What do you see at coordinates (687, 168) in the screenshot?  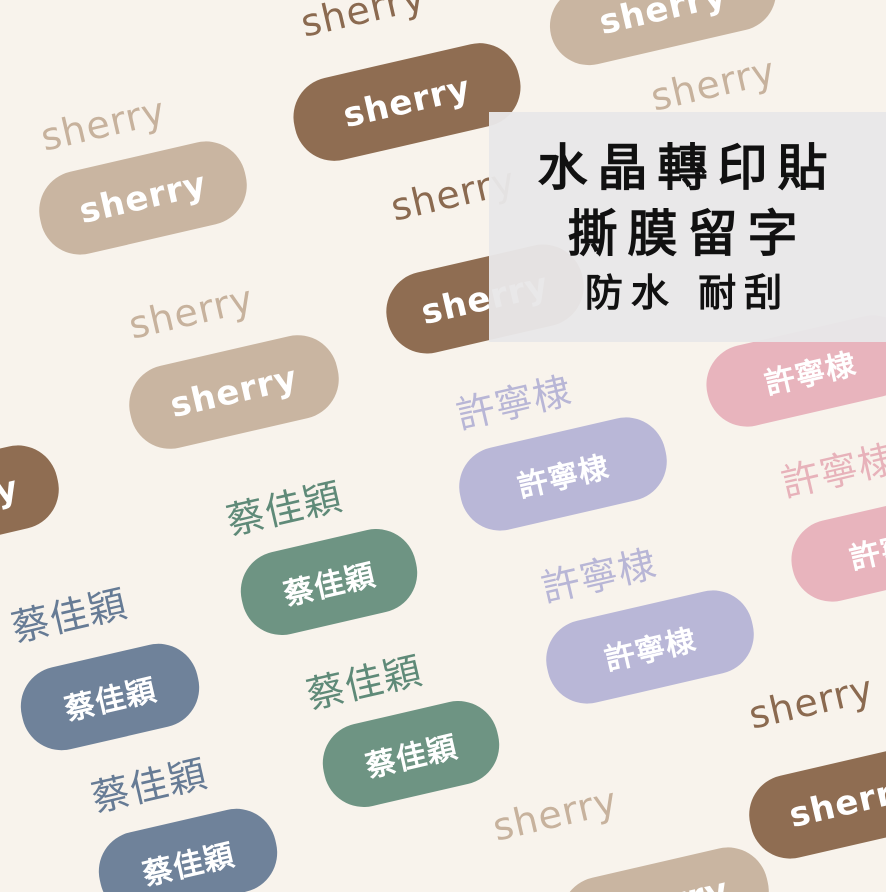 I see `caption-line-1: 水晶轉印貼` at bounding box center [687, 168].